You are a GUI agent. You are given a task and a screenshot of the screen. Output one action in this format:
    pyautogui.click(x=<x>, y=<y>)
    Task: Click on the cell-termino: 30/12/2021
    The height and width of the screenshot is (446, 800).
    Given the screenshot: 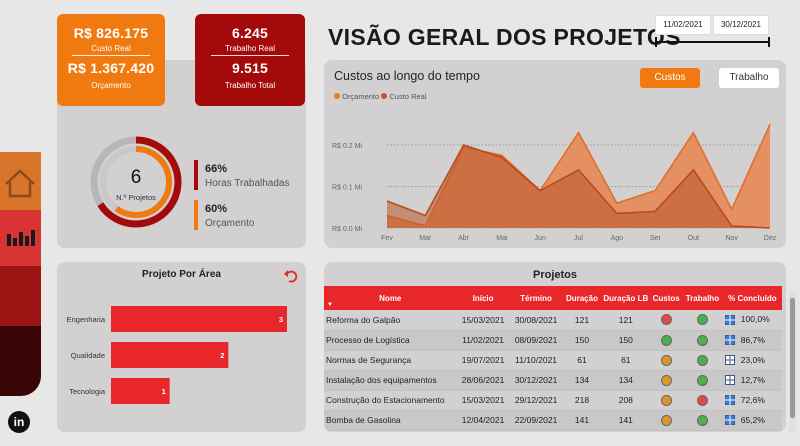 What is the action you would take?
    pyautogui.click(x=536, y=380)
    